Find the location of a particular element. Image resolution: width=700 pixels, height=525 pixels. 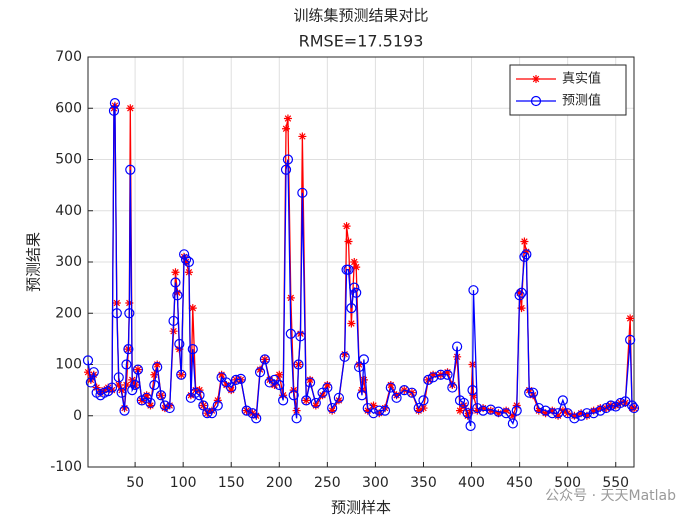

x-tick-label: 250 is located at coordinates (327, 483).